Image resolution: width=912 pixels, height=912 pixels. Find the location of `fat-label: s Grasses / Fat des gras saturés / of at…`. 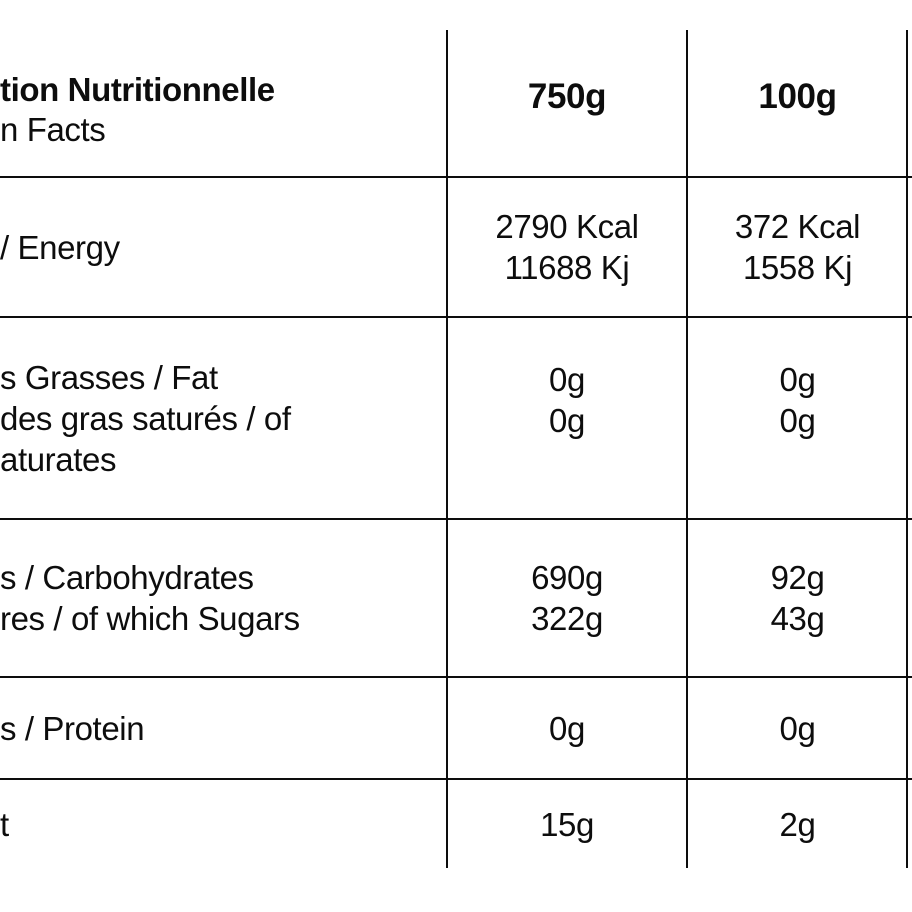

fat-label: s Grasses / Fat des gras saturés / of at… is located at coordinates (223, 418).